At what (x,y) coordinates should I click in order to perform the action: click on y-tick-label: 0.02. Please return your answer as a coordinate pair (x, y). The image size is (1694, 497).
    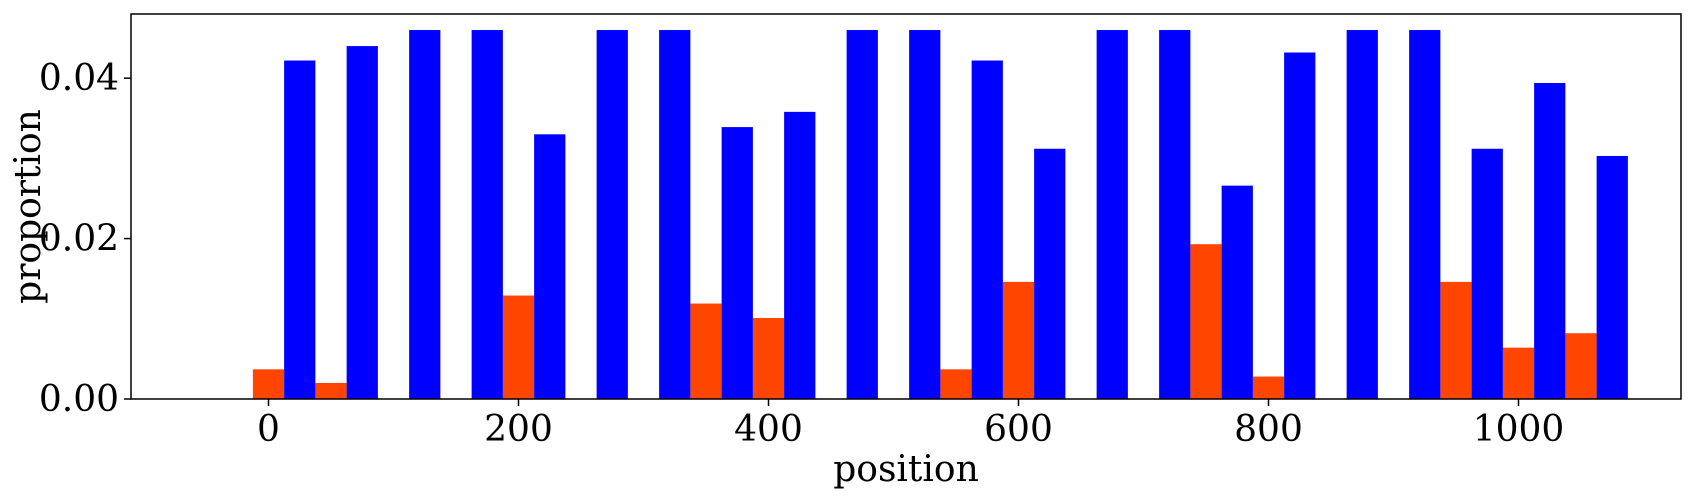
    Looking at the image, I should click on (79, 239).